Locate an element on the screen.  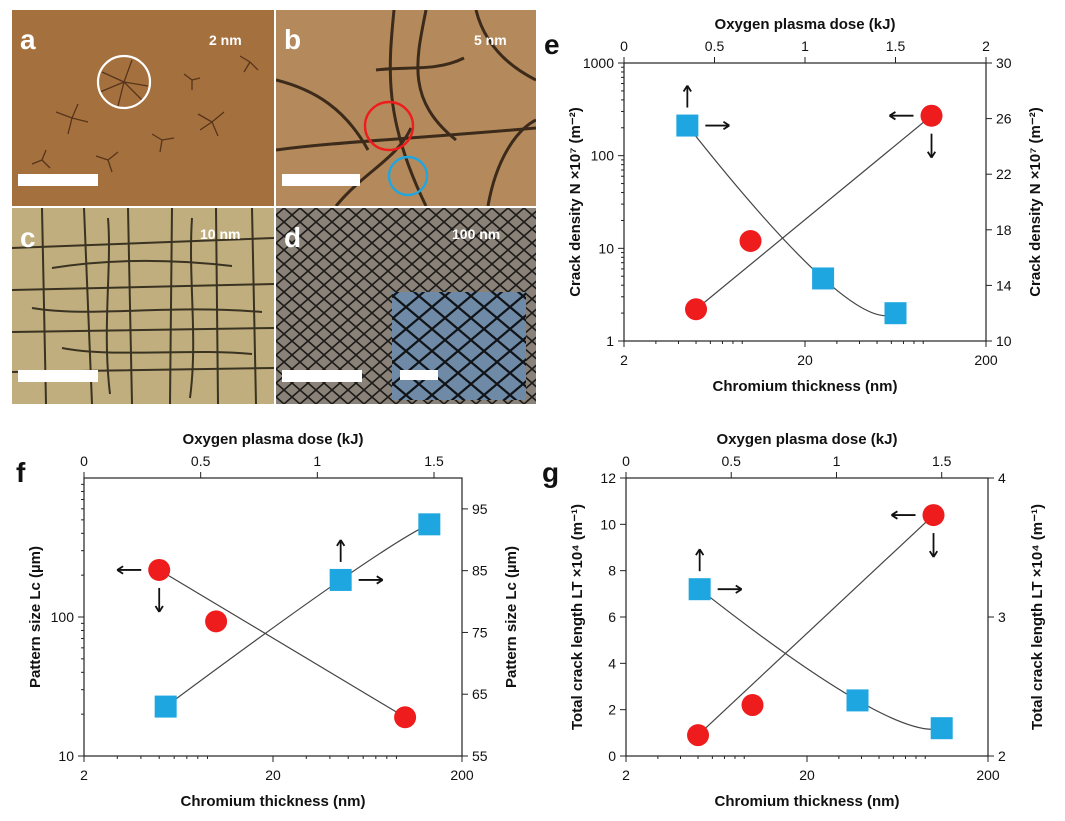
x-top-axis-label: Oxygen plasma dose (kJ) is located at coordinates (273, 439).